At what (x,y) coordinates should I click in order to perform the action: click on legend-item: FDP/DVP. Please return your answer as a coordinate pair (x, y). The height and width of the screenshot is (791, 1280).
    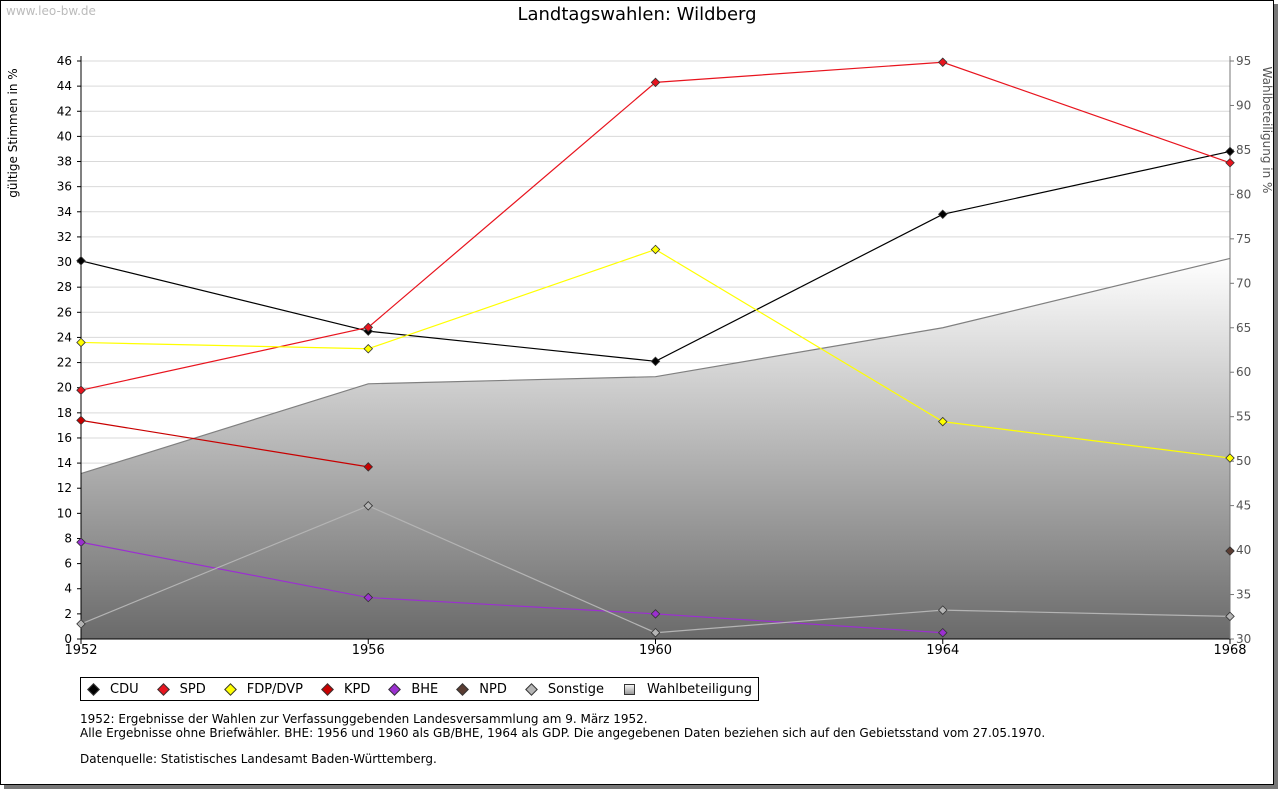
    Looking at the image, I should click on (263, 689).